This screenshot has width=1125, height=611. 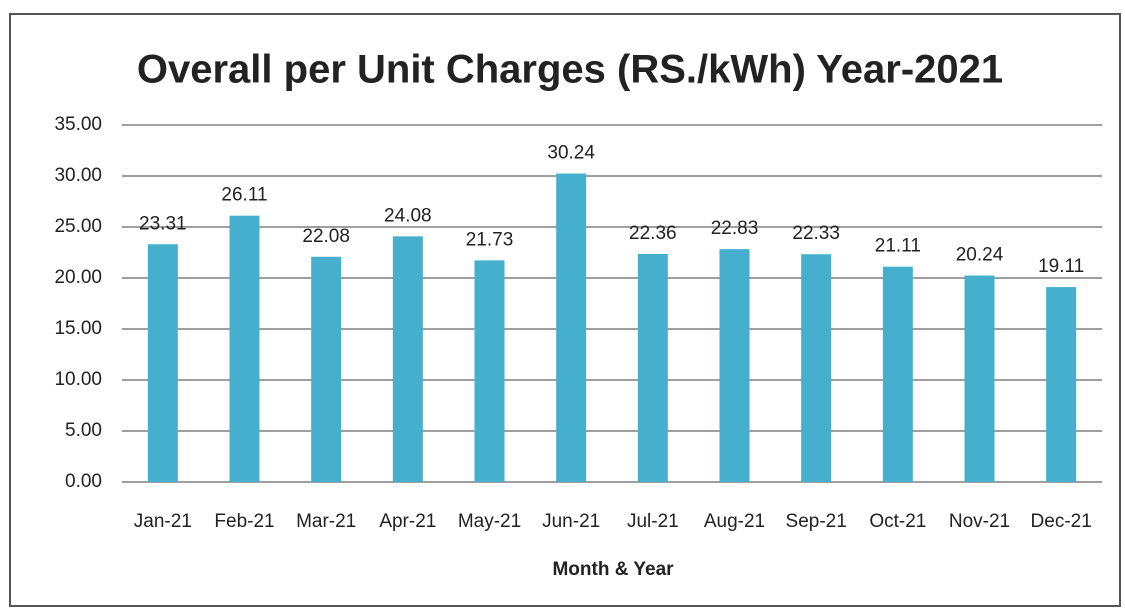 What do you see at coordinates (734, 521) in the screenshot?
I see `x-tick-label: Aug-21` at bounding box center [734, 521].